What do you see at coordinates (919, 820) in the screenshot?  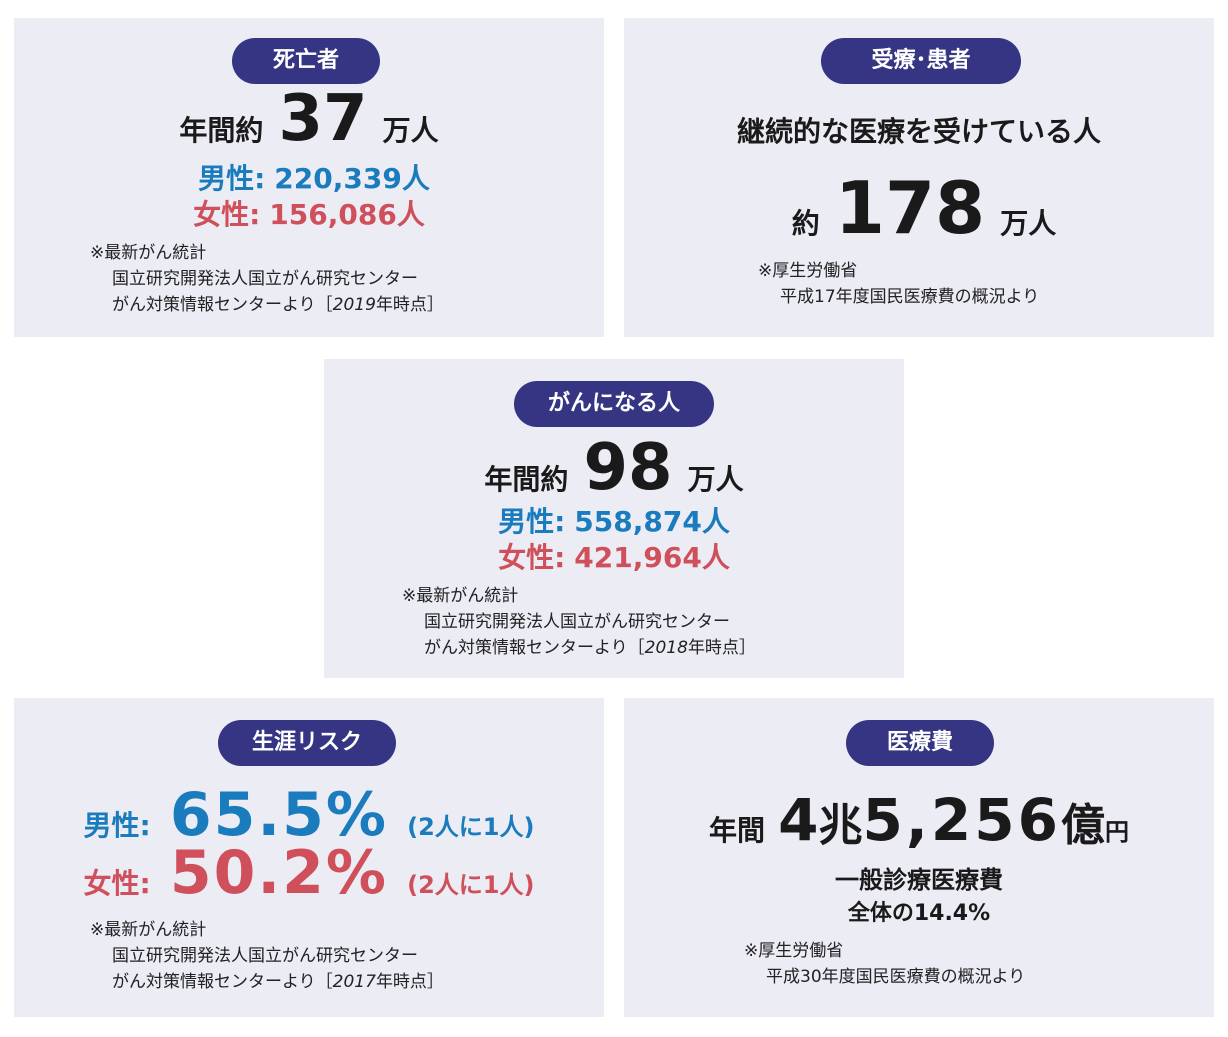 I see `medical-cost-figure: 年間 4兆5,256億円` at bounding box center [919, 820].